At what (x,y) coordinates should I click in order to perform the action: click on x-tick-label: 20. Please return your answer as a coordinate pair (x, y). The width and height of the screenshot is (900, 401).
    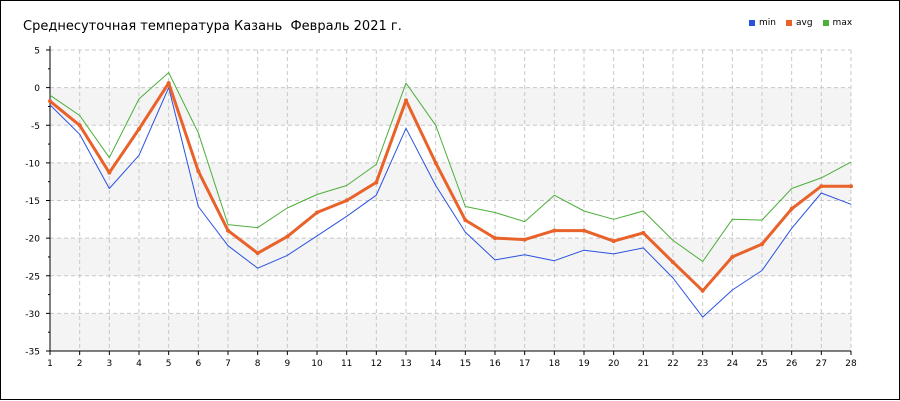
    Looking at the image, I should click on (614, 364).